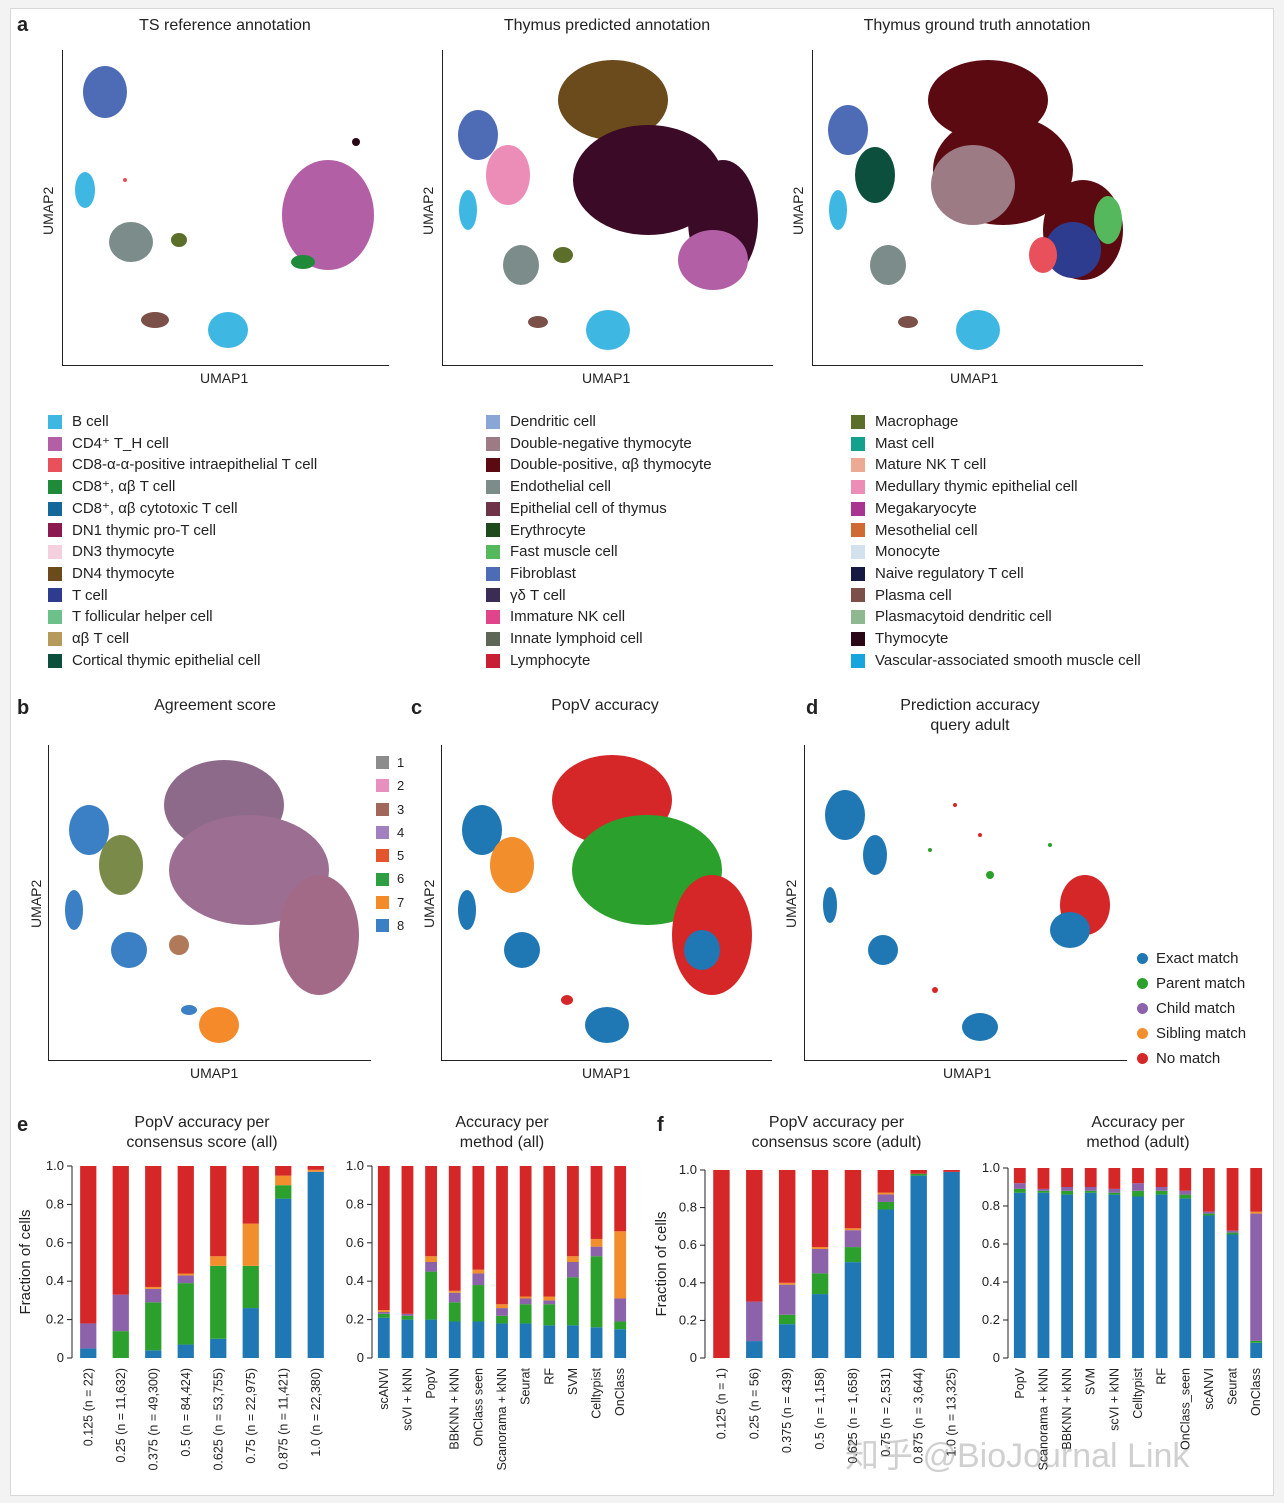  I want to click on legend-item: CD8-α-α-positive intraepithelial T cell, so click(182, 465).